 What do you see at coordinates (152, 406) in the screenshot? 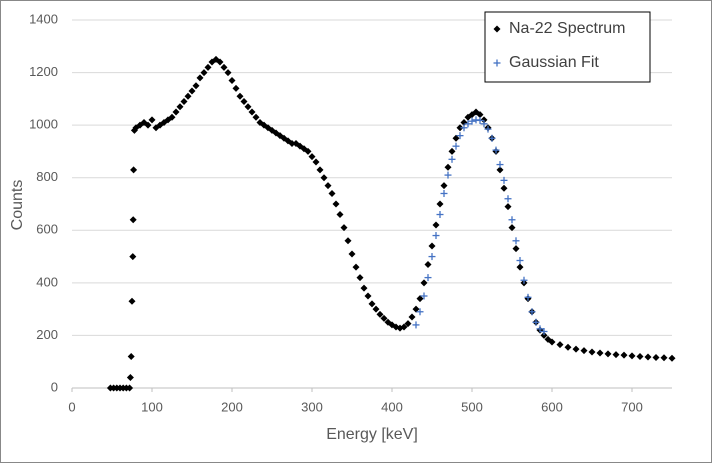
I see `x-tick-label: 100` at bounding box center [152, 406].